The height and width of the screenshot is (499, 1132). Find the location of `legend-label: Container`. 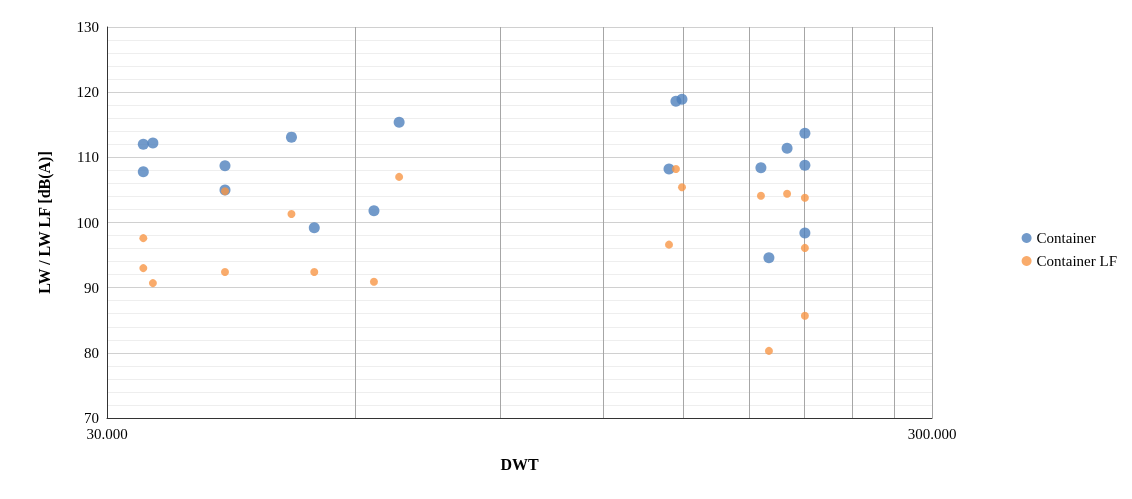

legend-label: Container is located at coordinates (1066, 238).